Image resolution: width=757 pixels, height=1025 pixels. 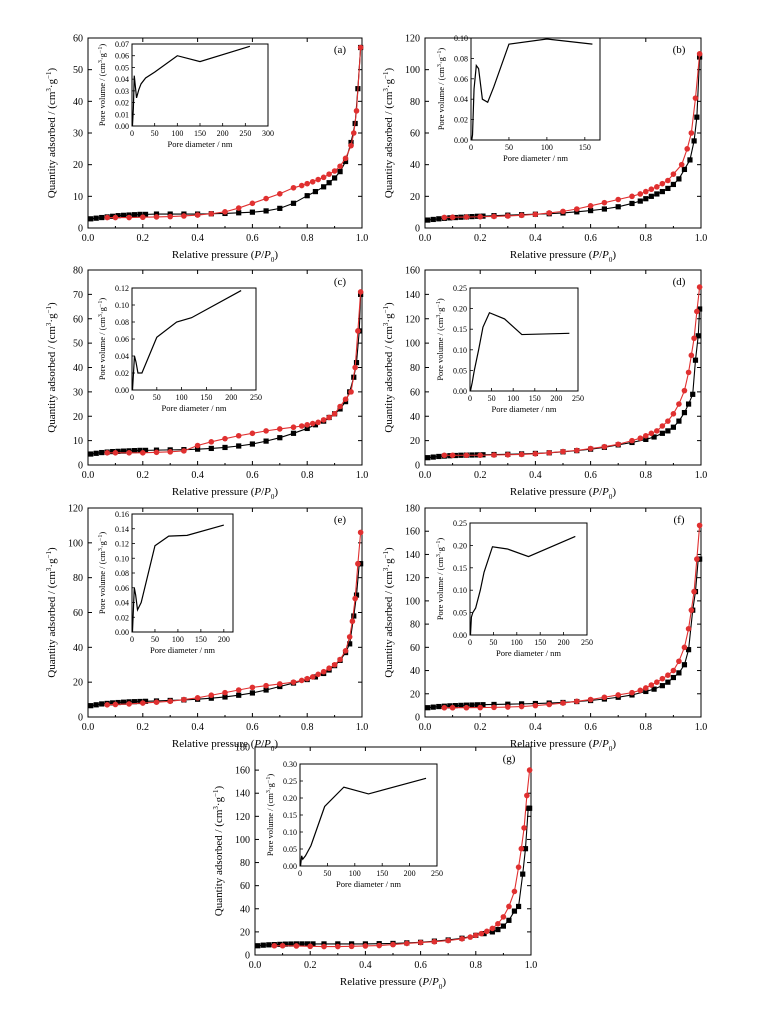 What do you see at coordinates (679, 50) in the screenshot?
I see `panel-label: (b)` at bounding box center [679, 50].